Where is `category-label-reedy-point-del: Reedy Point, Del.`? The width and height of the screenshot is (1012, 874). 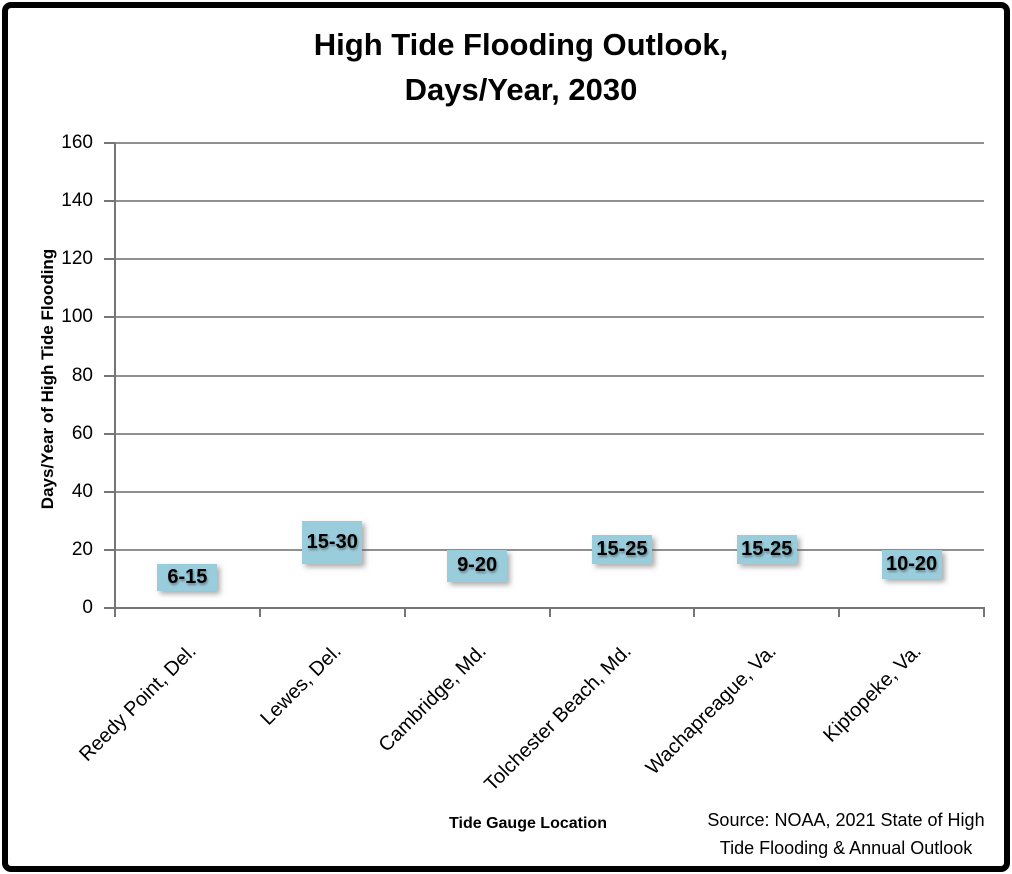
category-label-reedy-point-del: Reedy Point, Del. is located at coordinates (138, 703).